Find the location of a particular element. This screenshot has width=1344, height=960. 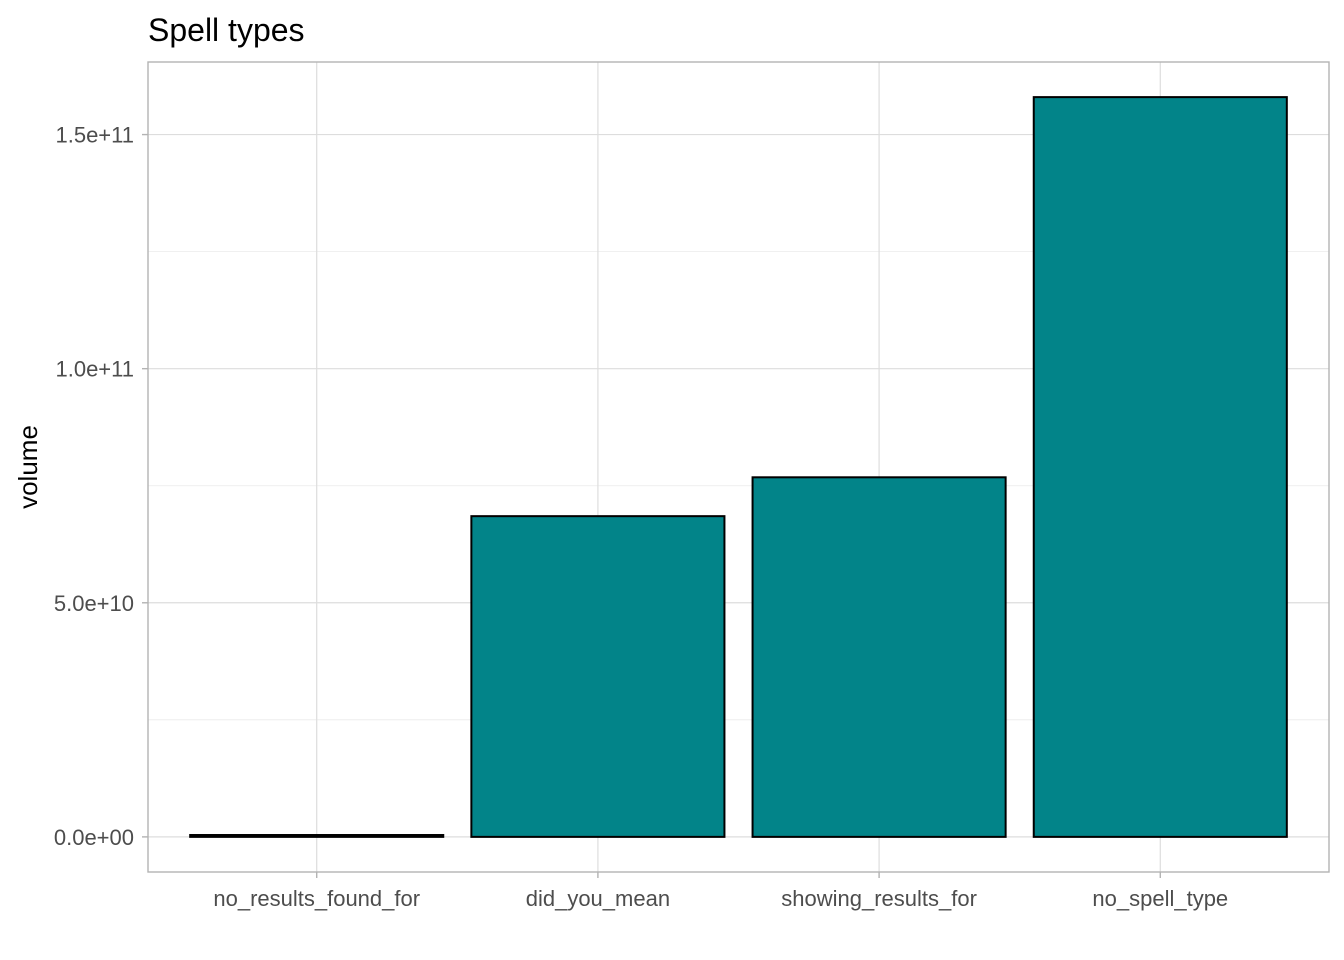

y-tick-label: 0.0e+00 is located at coordinates (94, 837).